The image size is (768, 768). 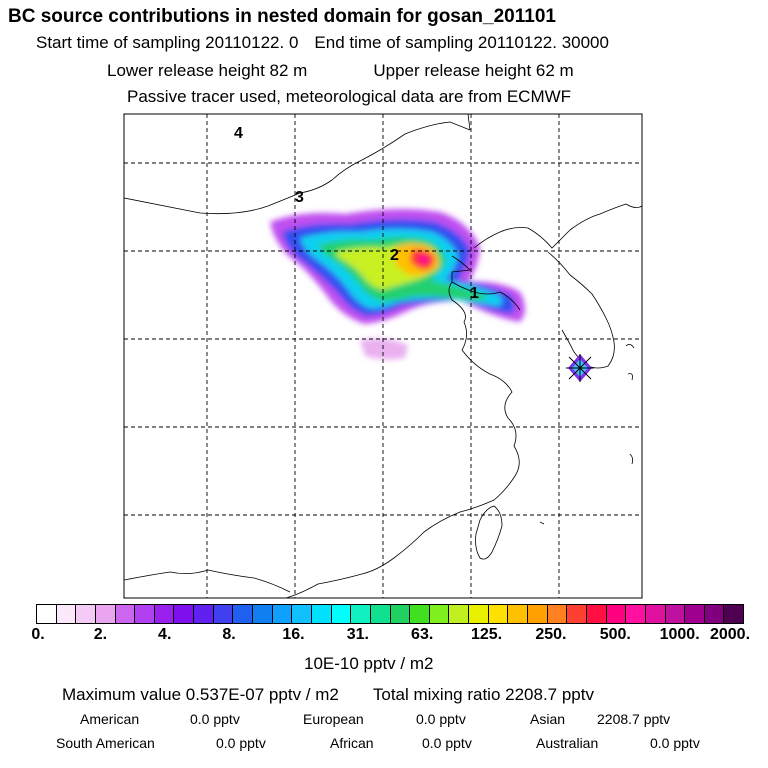 What do you see at coordinates (394, 255) in the screenshot?
I see `position-label-2: 2` at bounding box center [394, 255].